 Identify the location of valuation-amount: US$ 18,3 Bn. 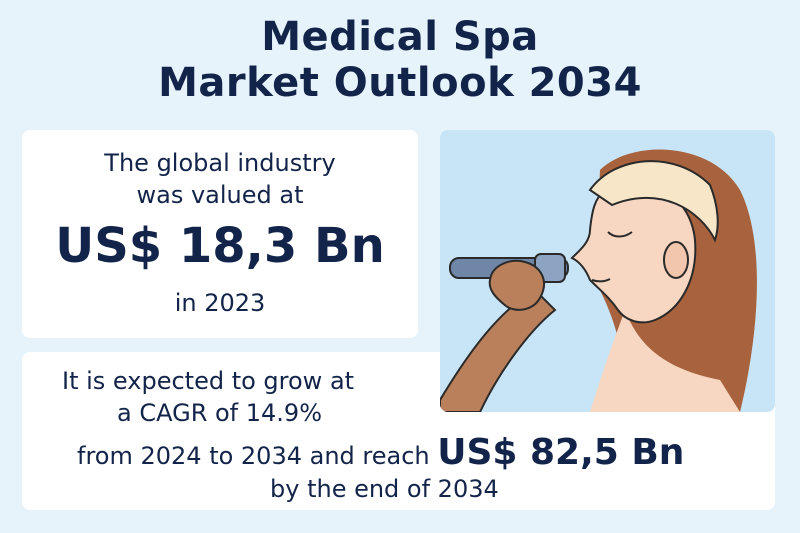
(220, 246).